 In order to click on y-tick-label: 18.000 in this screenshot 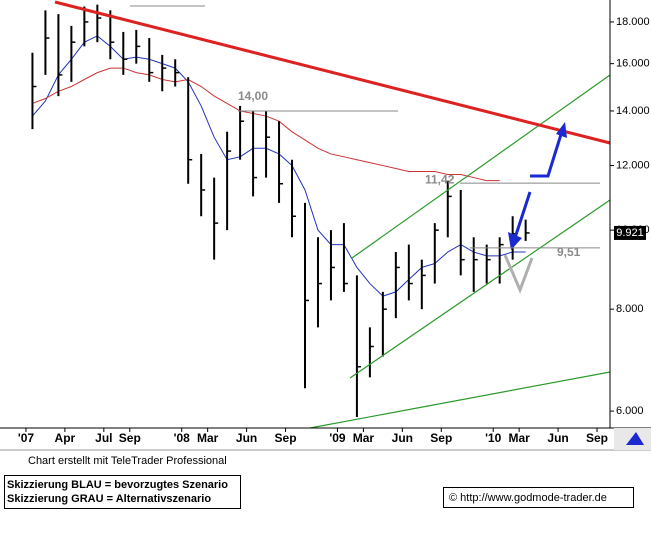, I will do `click(633, 22)`.